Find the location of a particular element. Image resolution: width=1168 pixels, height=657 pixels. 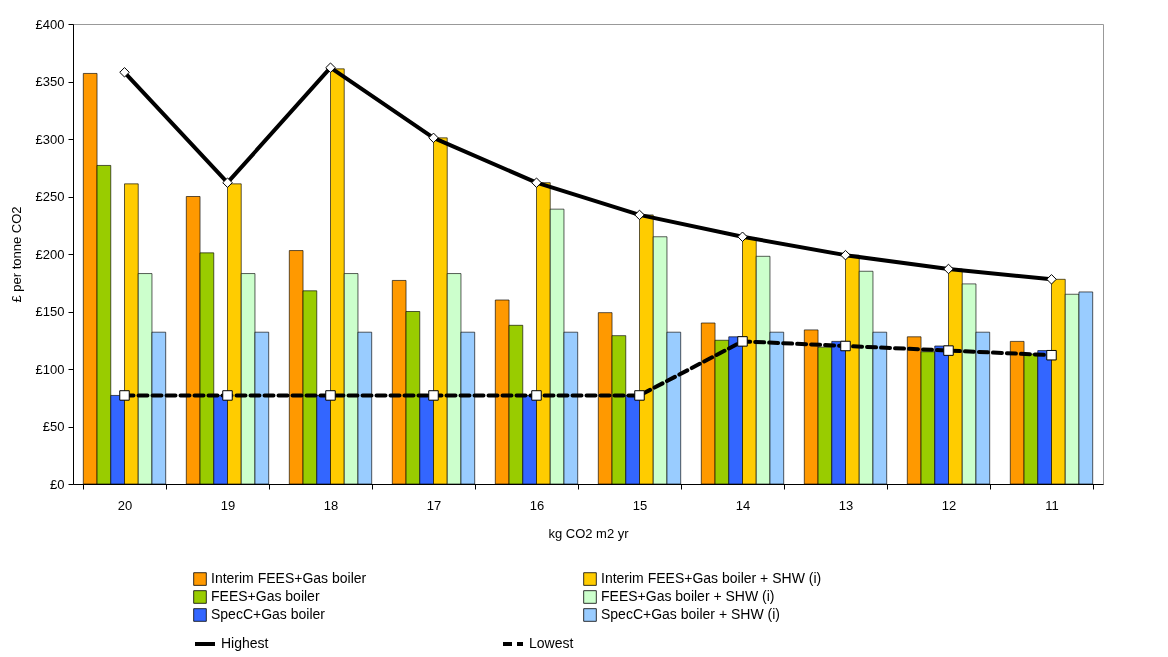

legend-label: FEES+Gas boiler is located at coordinates (265, 596).